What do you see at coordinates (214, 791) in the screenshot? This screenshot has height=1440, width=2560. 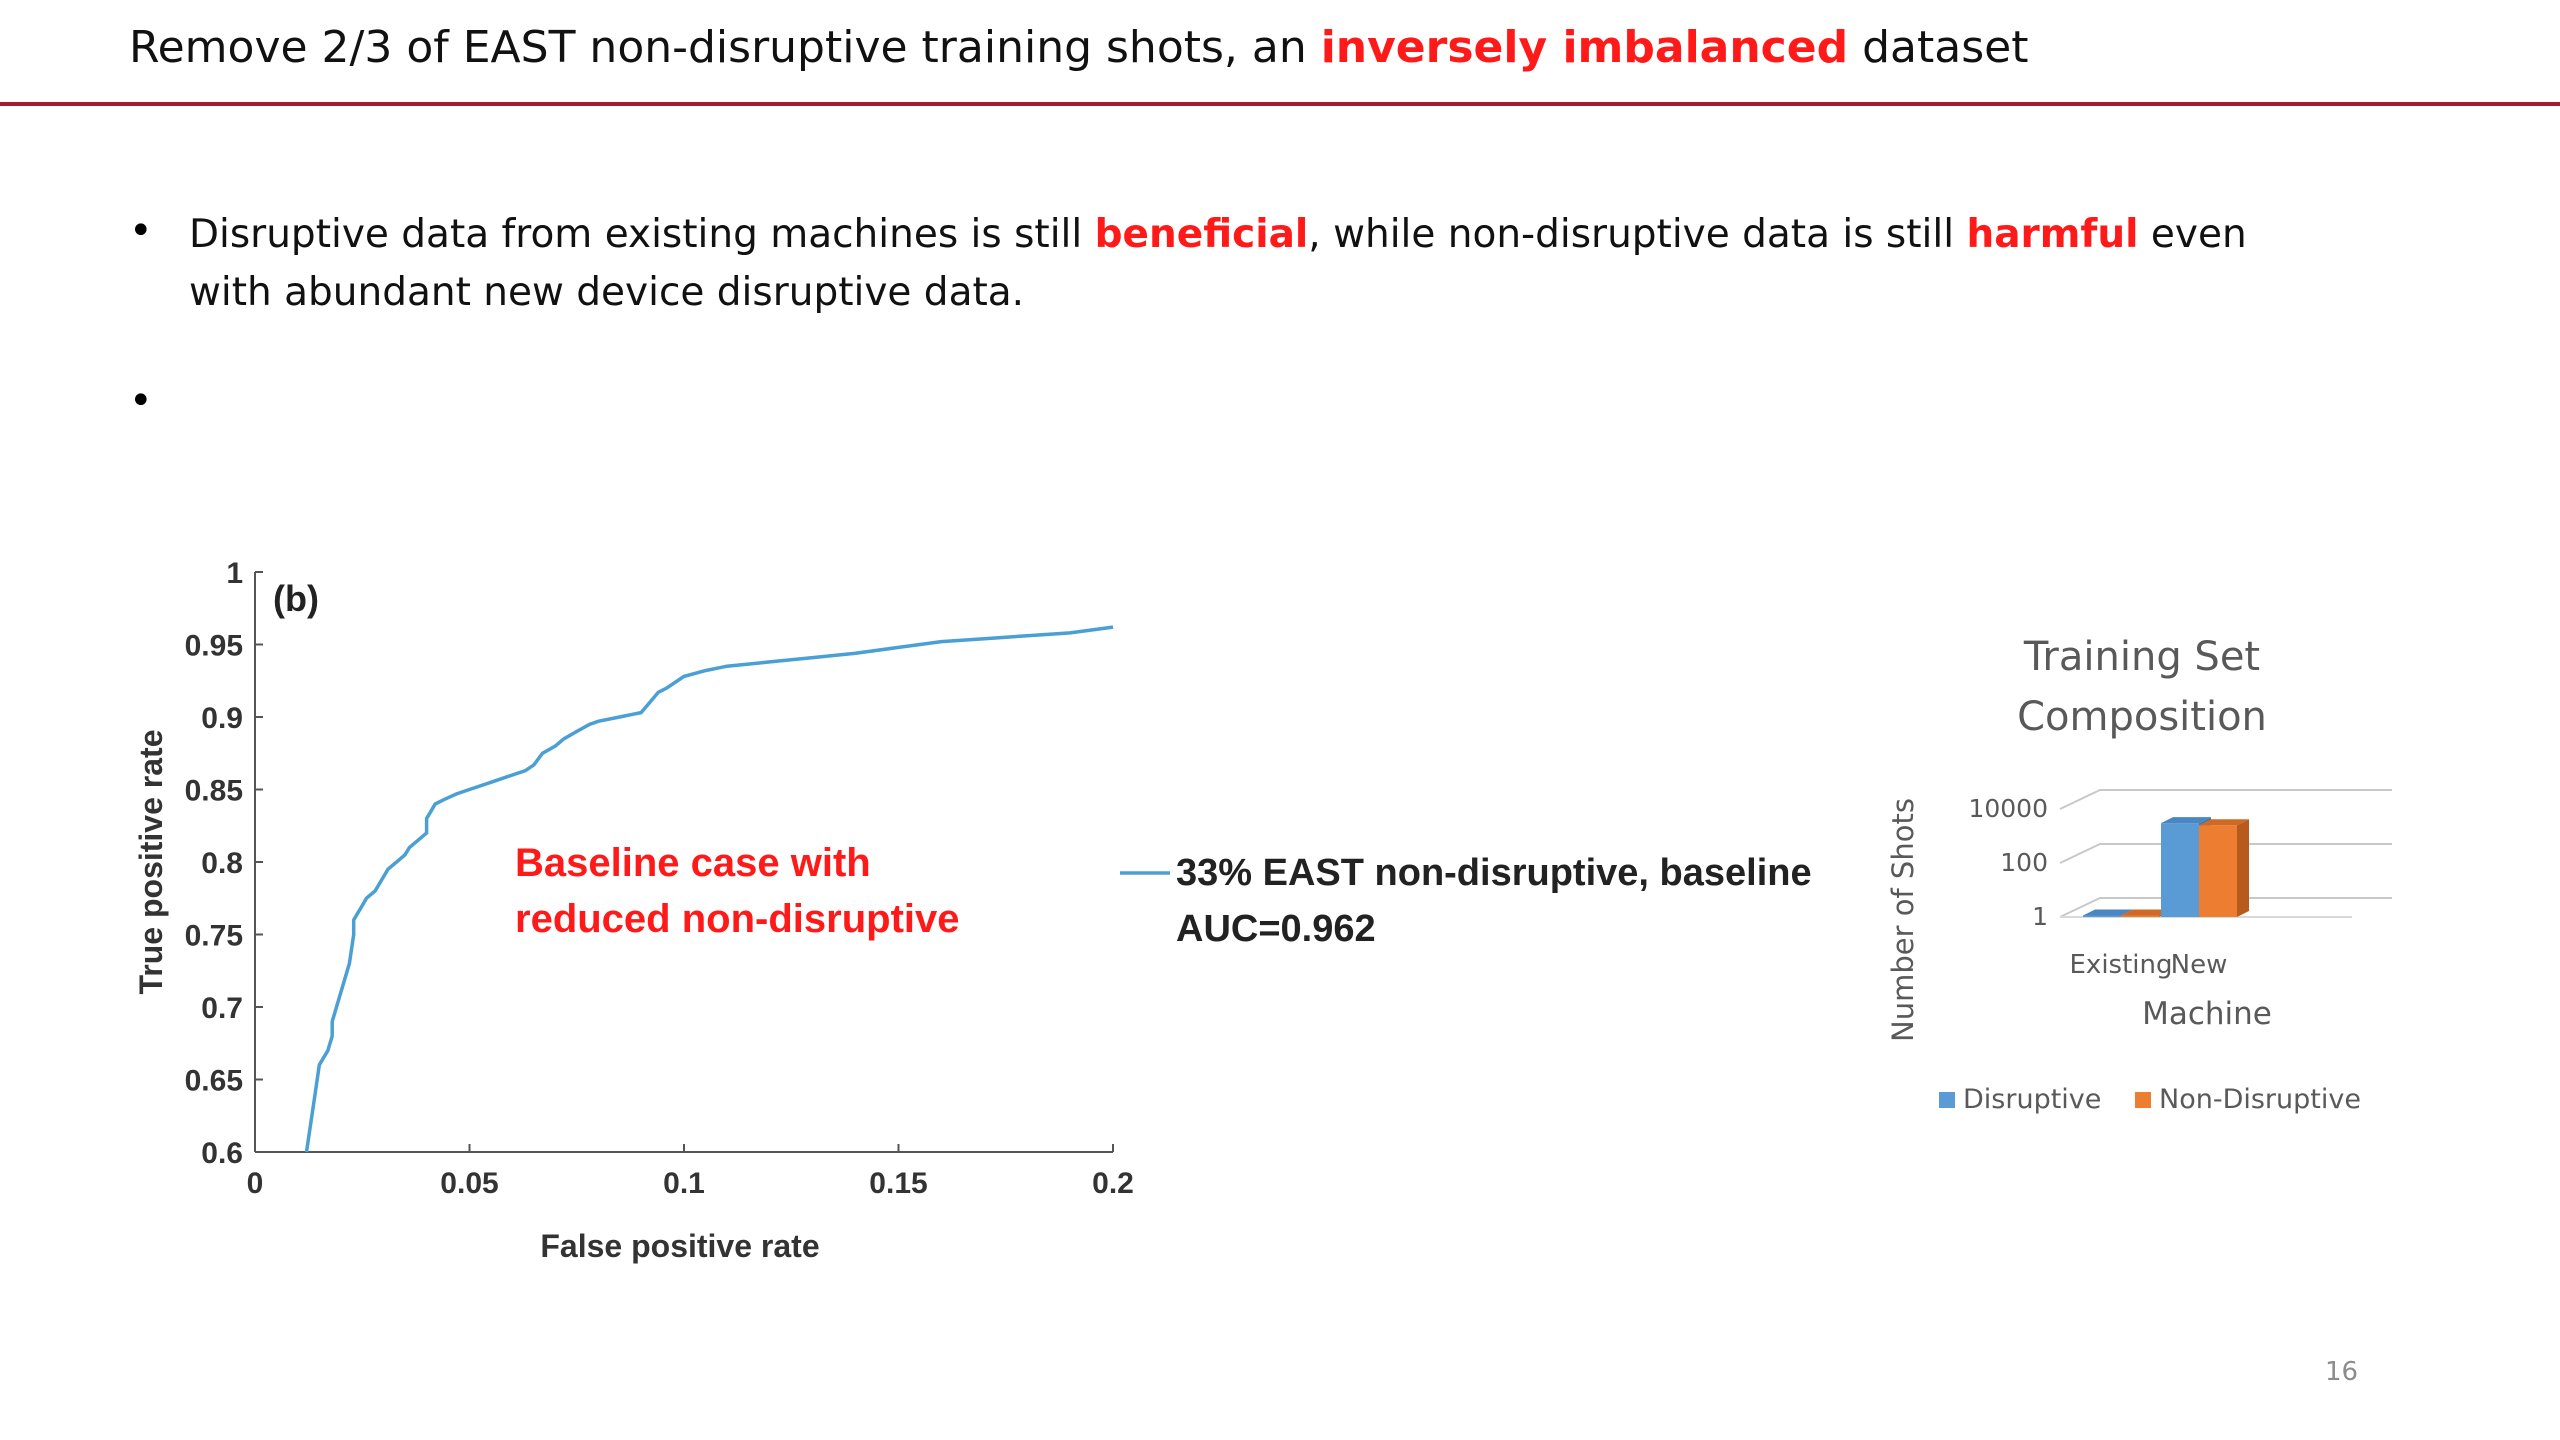 I see `roc-y-tick-label: 0.85` at bounding box center [214, 791].